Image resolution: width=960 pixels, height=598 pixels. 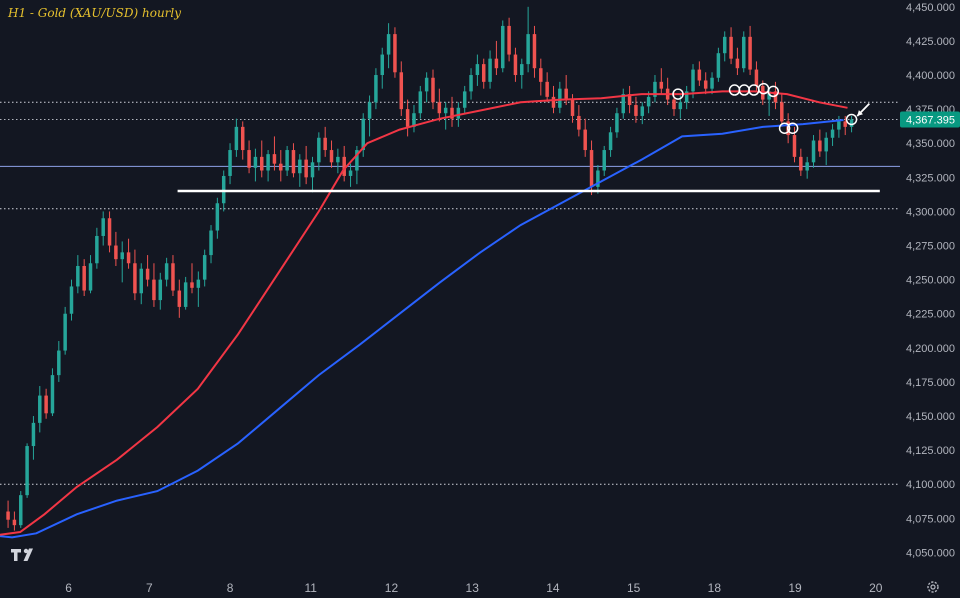 What do you see at coordinates (930, 247) in the screenshot?
I see `price-tick-label: 4,275.000` at bounding box center [930, 247].